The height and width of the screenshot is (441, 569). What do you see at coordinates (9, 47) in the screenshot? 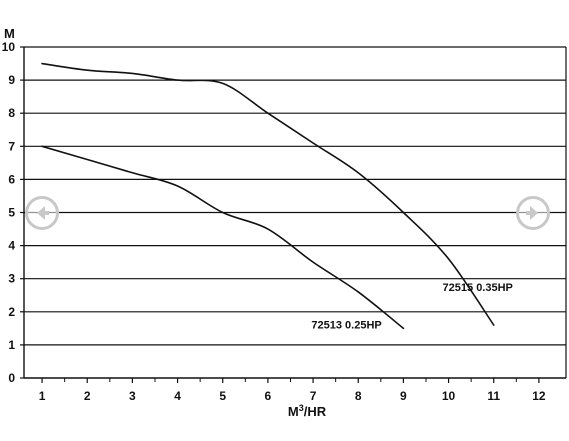
I see `y-tick-label-10: 10` at bounding box center [9, 47].